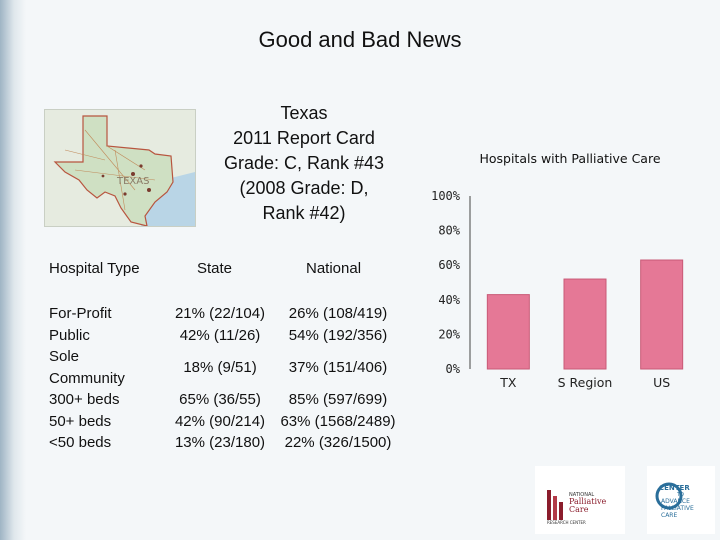 Image resolution: width=720 pixels, height=540 pixels. Describe the element at coordinates (570, 158) in the screenshot. I see `chart-title: Hospitals with Palliative Care` at that location.